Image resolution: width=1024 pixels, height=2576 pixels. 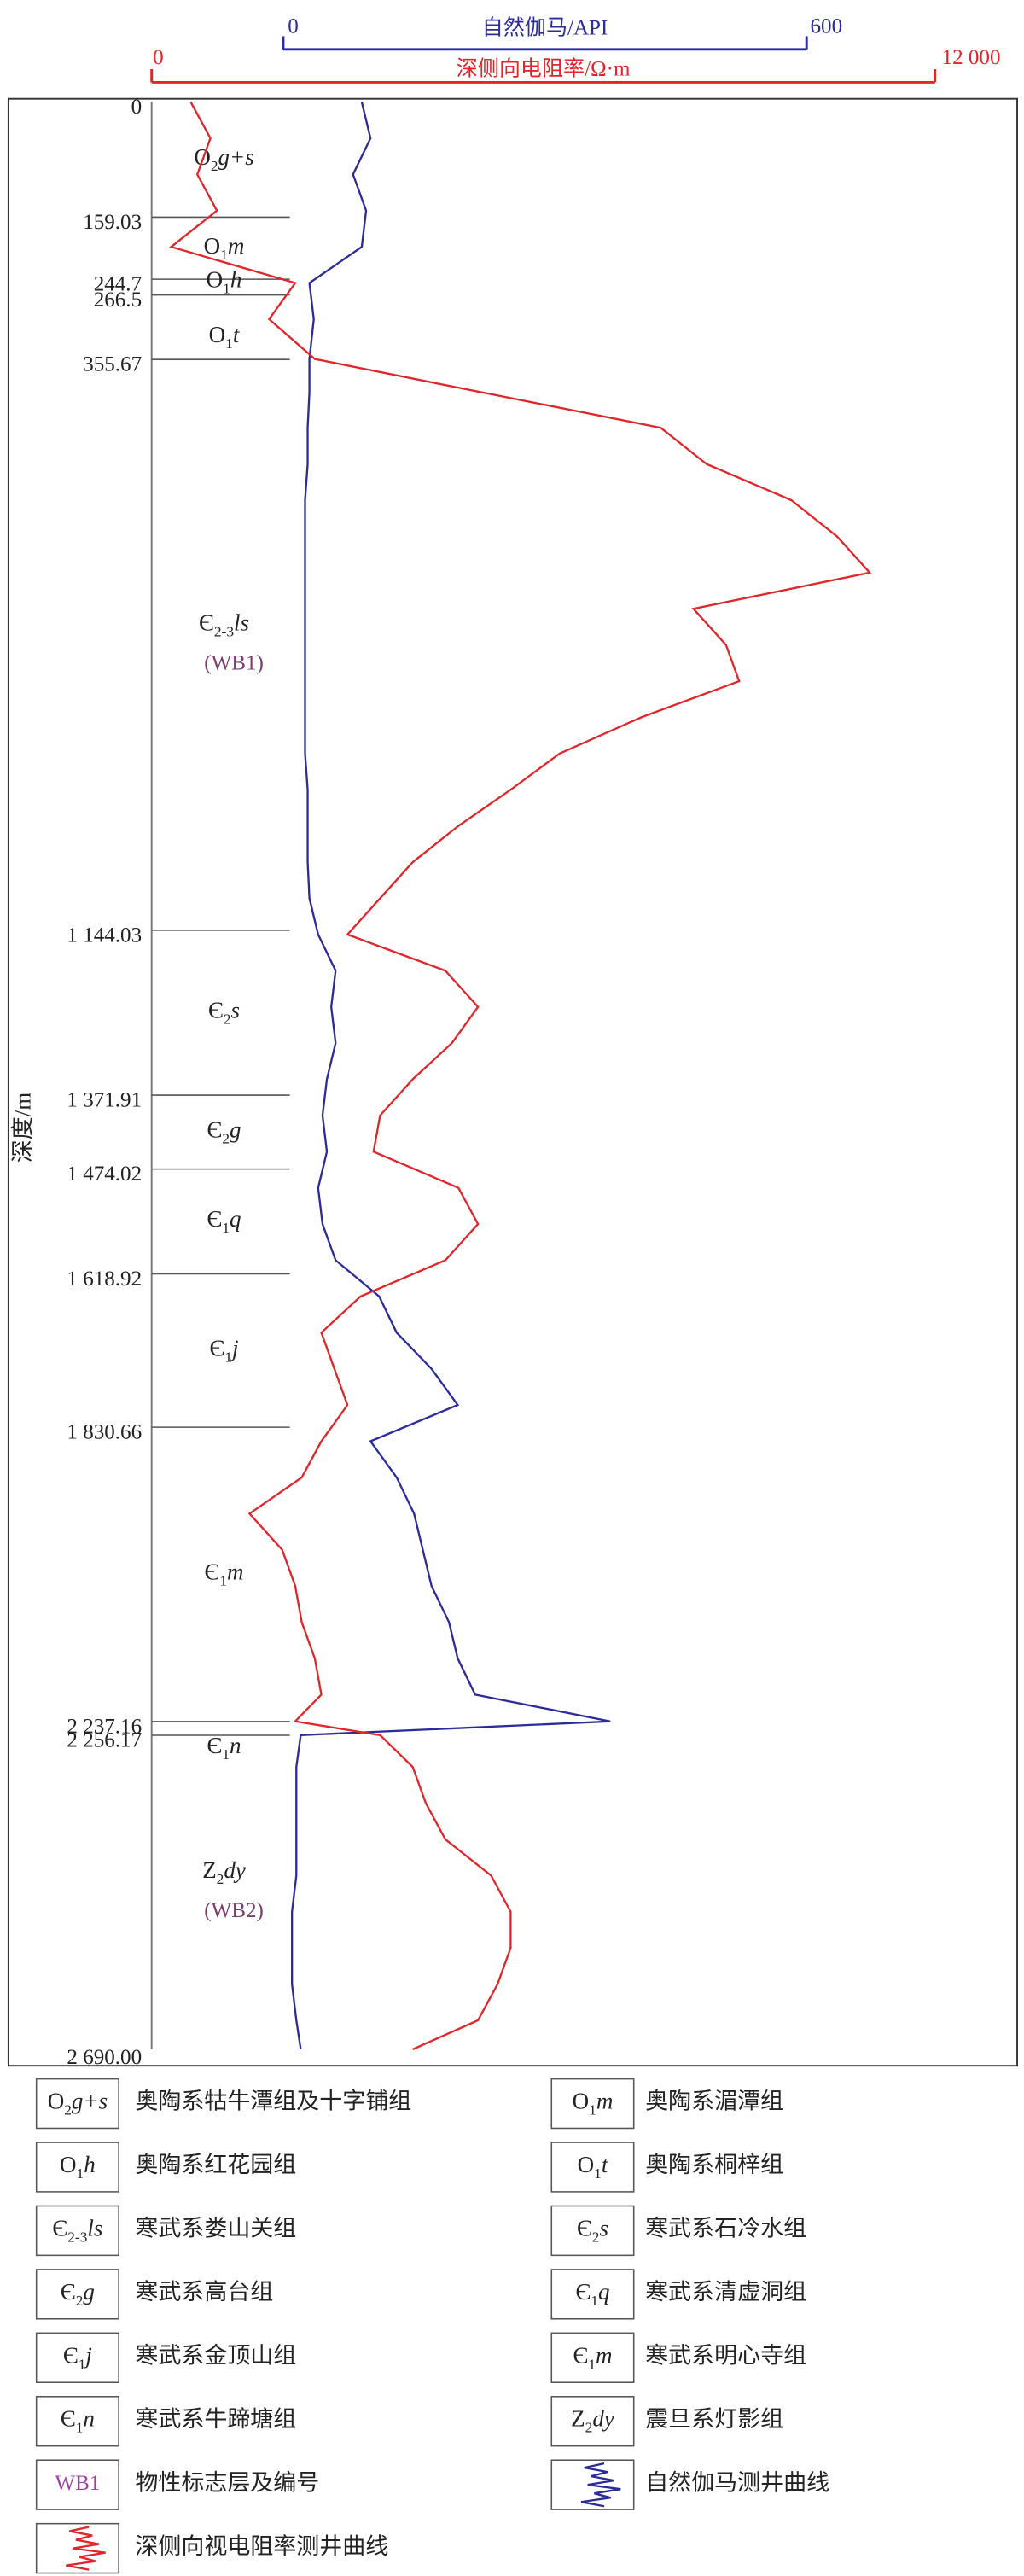 I want to click on legend-text: 奥陶系红花园组, so click(x=215, y=2164).